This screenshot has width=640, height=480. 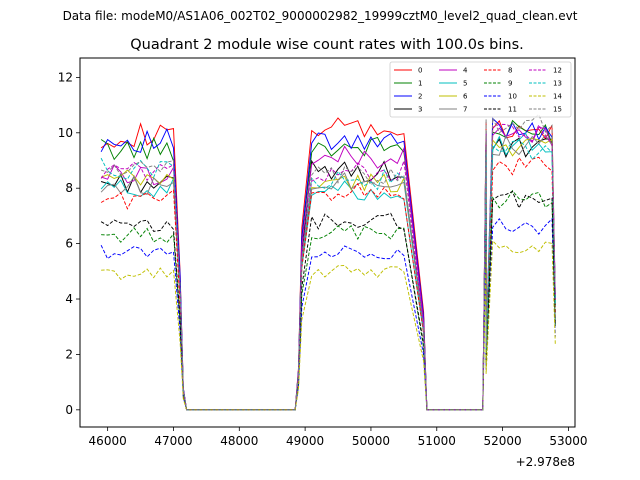 What do you see at coordinates (69, 354) in the screenshot?
I see `y-tick-label: 2` at bounding box center [69, 354].